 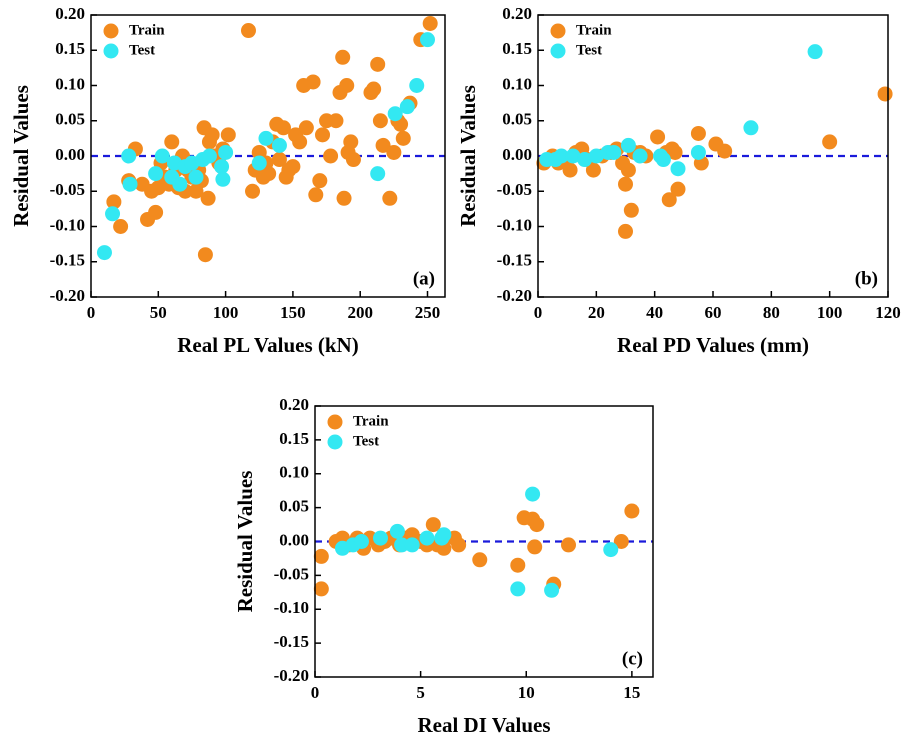 I want to click on x-tick-label: 0, so click(x=315, y=692).